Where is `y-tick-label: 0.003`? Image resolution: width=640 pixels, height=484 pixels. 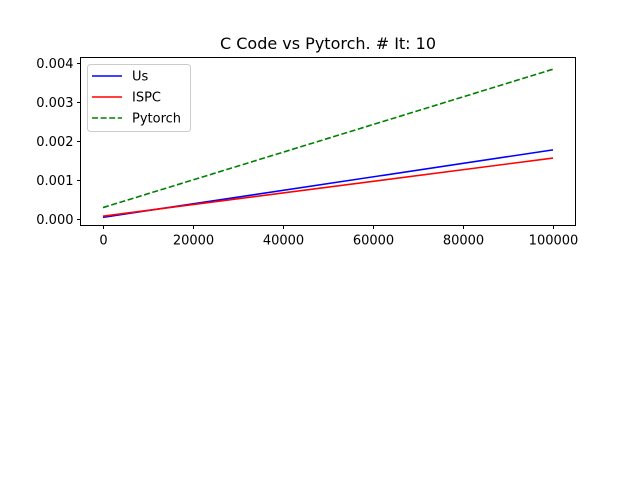 y-tick-label: 0.003 is located at coordinates (54, 103).